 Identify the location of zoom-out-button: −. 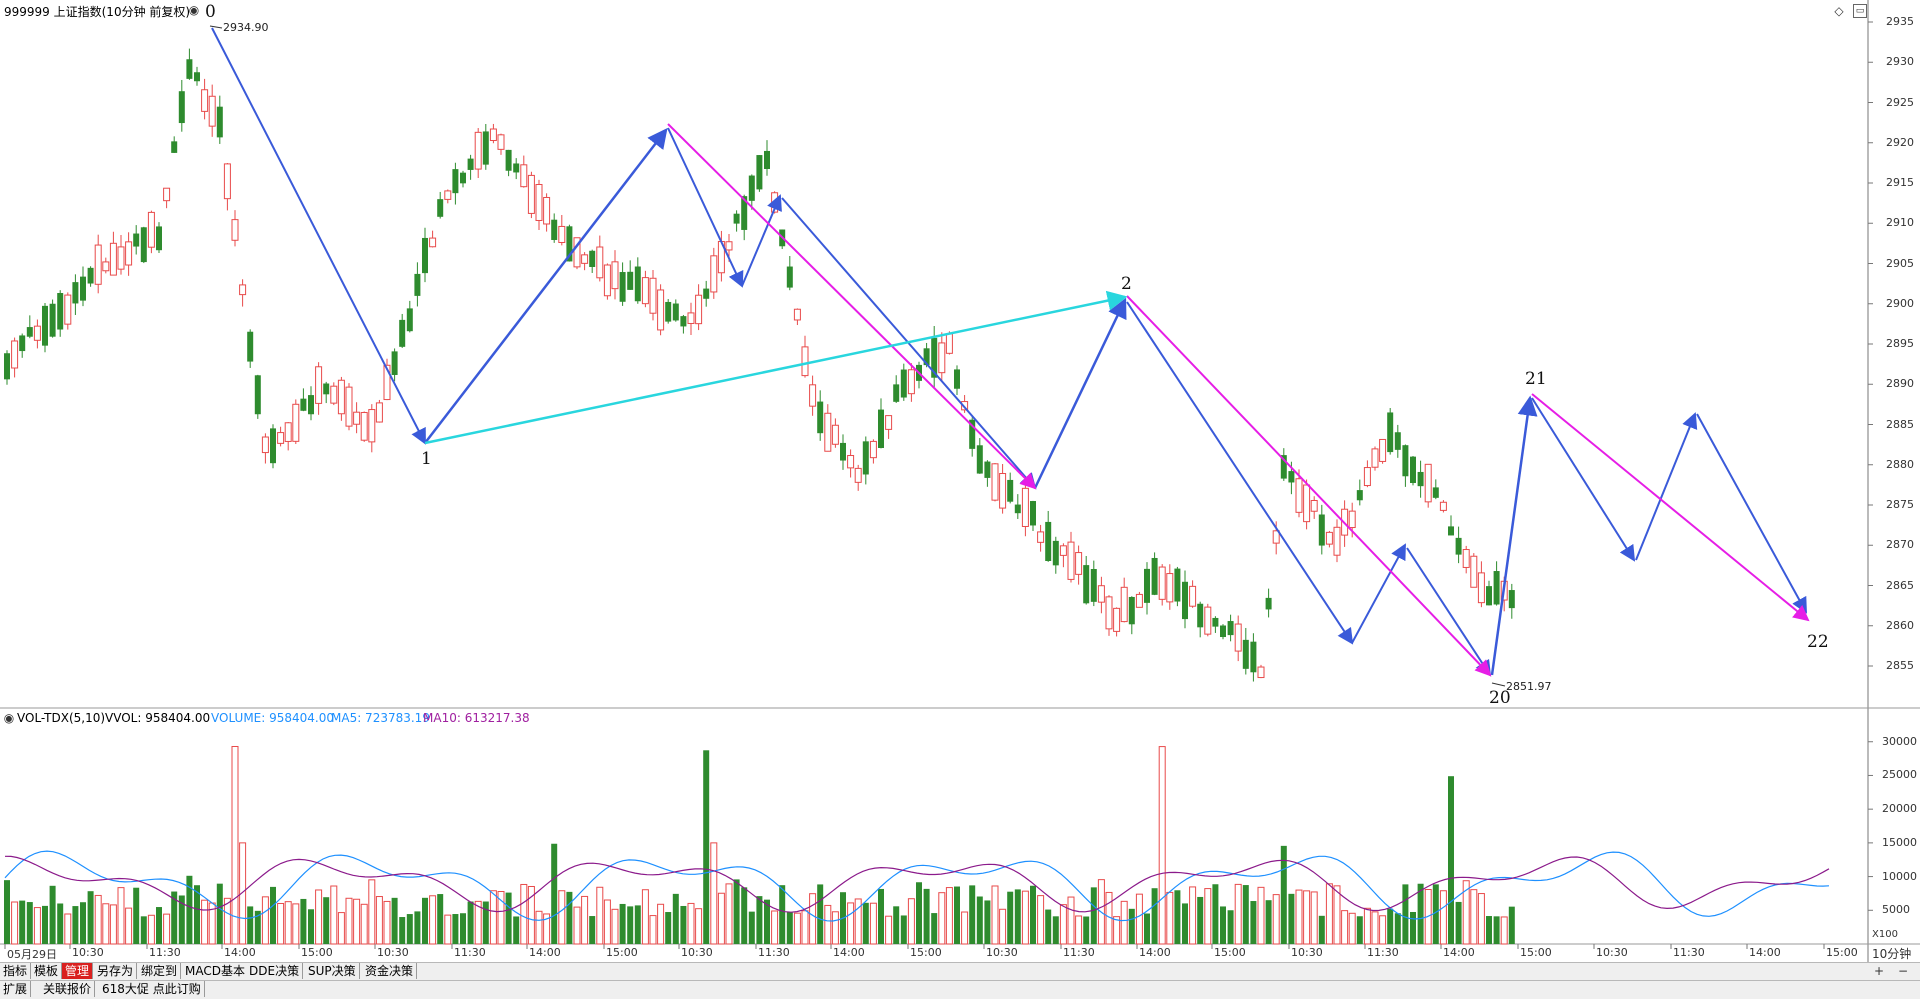
(1903, 971).